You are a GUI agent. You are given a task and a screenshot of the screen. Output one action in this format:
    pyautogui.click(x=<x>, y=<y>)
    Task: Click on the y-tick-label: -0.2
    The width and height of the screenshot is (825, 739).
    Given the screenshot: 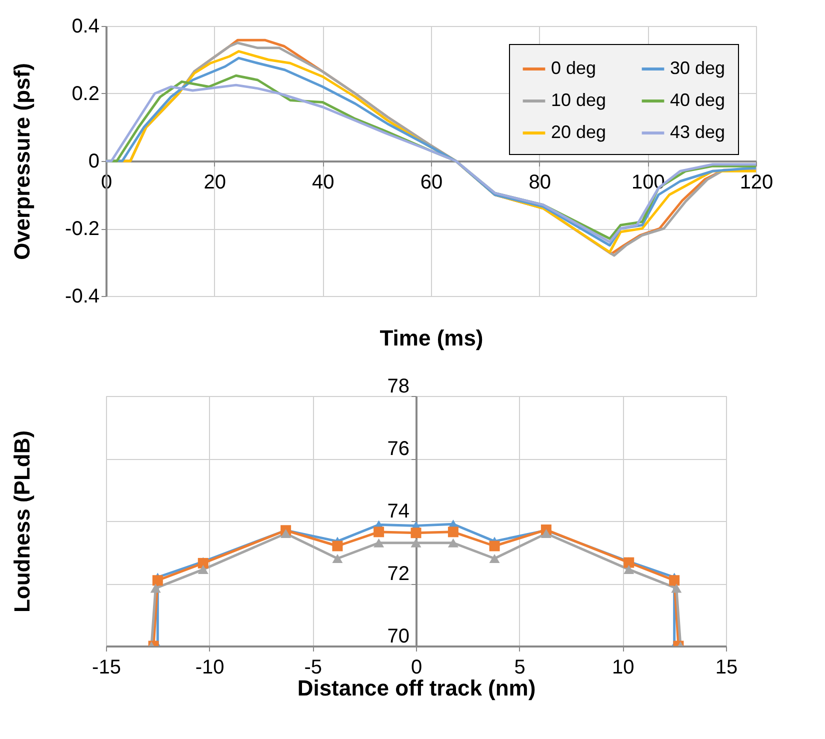 What is the action you would take?
    pyautogui.click(x=82, y=229)
    